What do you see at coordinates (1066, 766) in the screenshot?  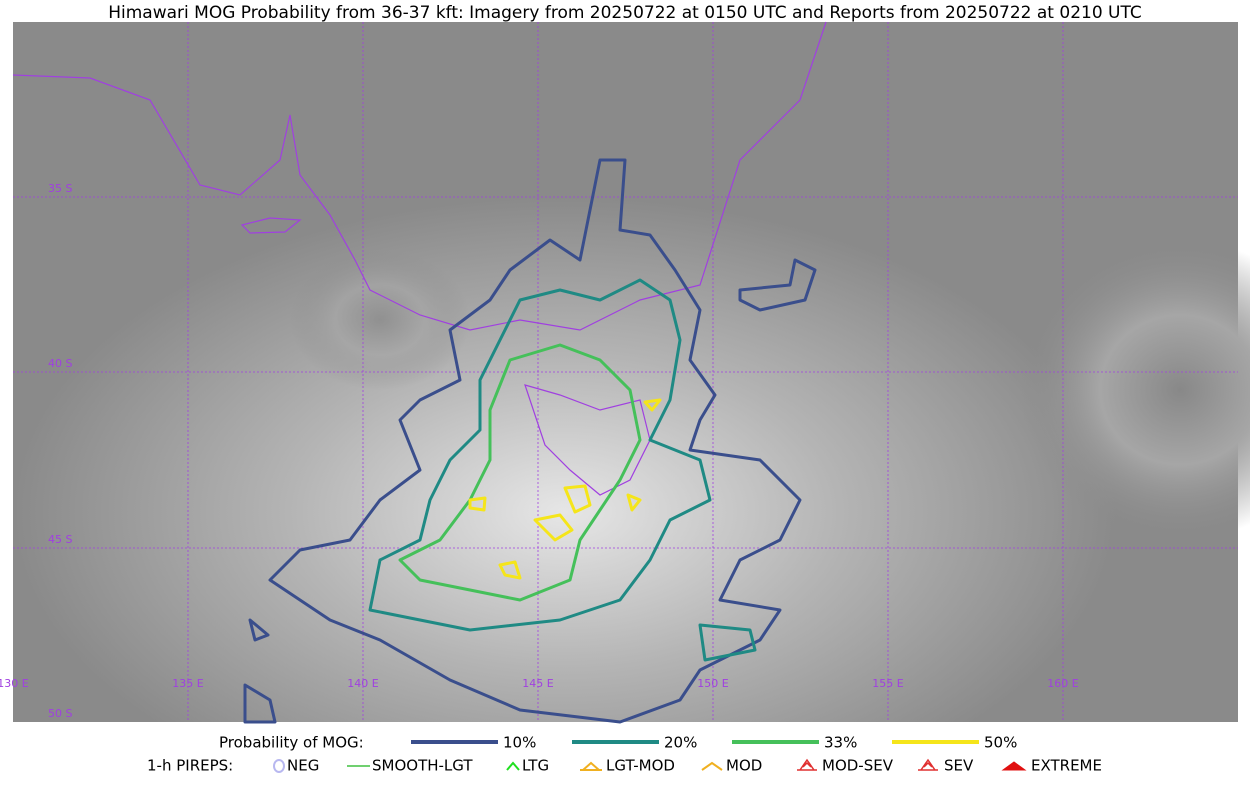 I see `legend-item: EXTREME` at bounding box center [1066, 766].